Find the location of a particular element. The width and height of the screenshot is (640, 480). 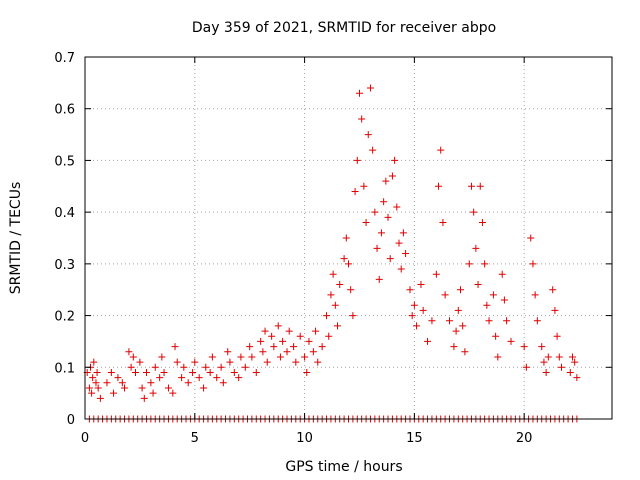

y-tick-label: 0.3 is located at coordinates (64, 265).